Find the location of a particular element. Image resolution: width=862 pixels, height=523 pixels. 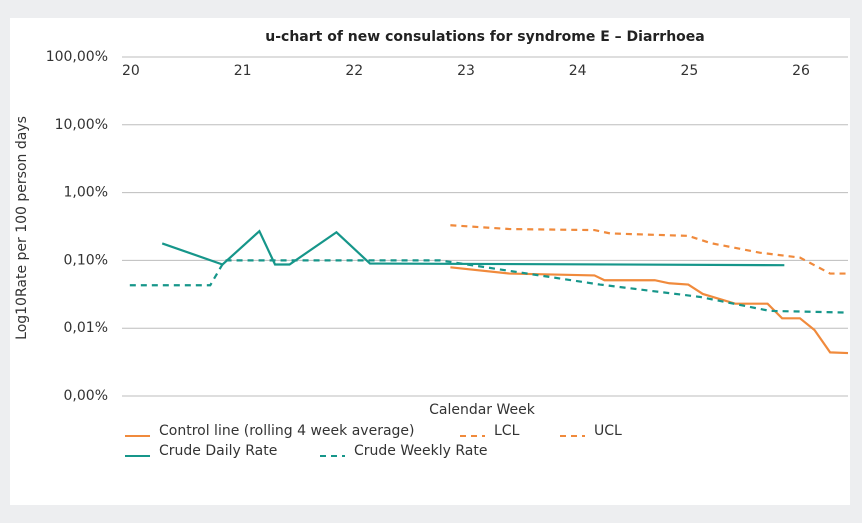

x-axis-label: Calendar Week is located at coordinates (482, 410).